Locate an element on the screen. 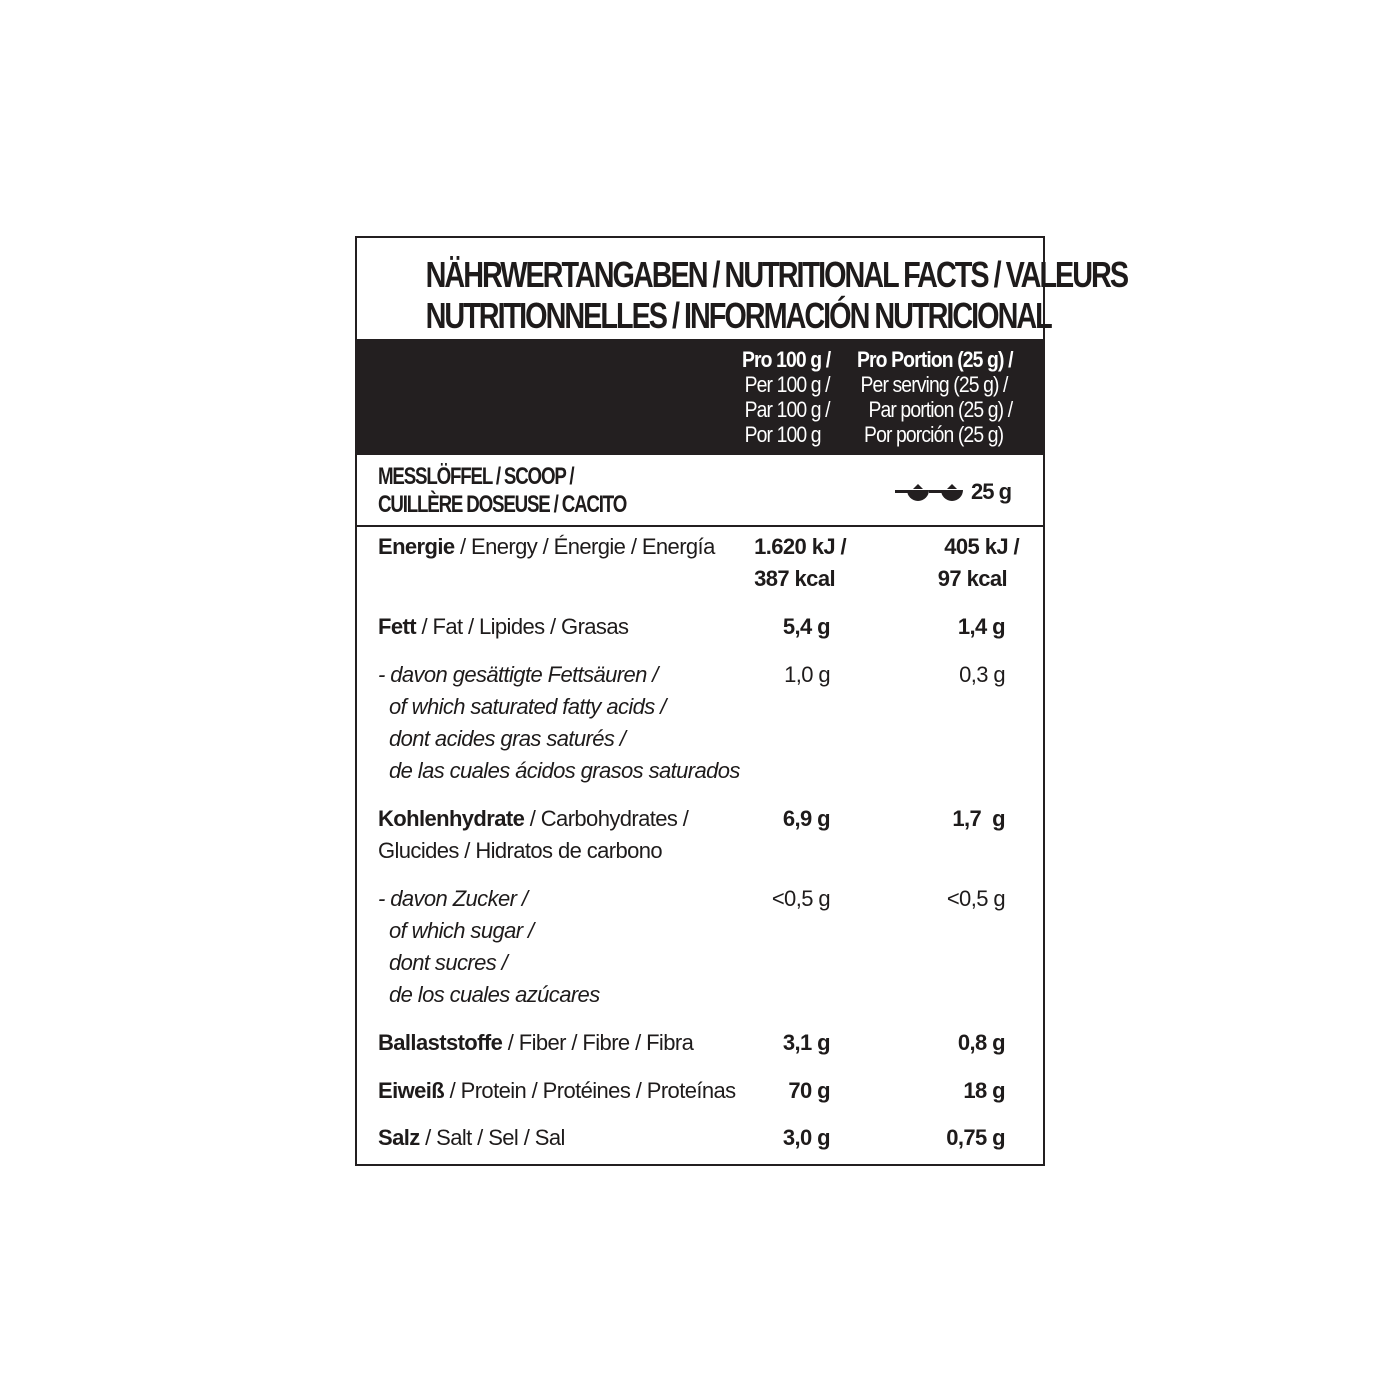 This screenshot has width=1400, height=1400. label-rest: / Fat / Lipides / Grasas is located at coordinates (522, 626).